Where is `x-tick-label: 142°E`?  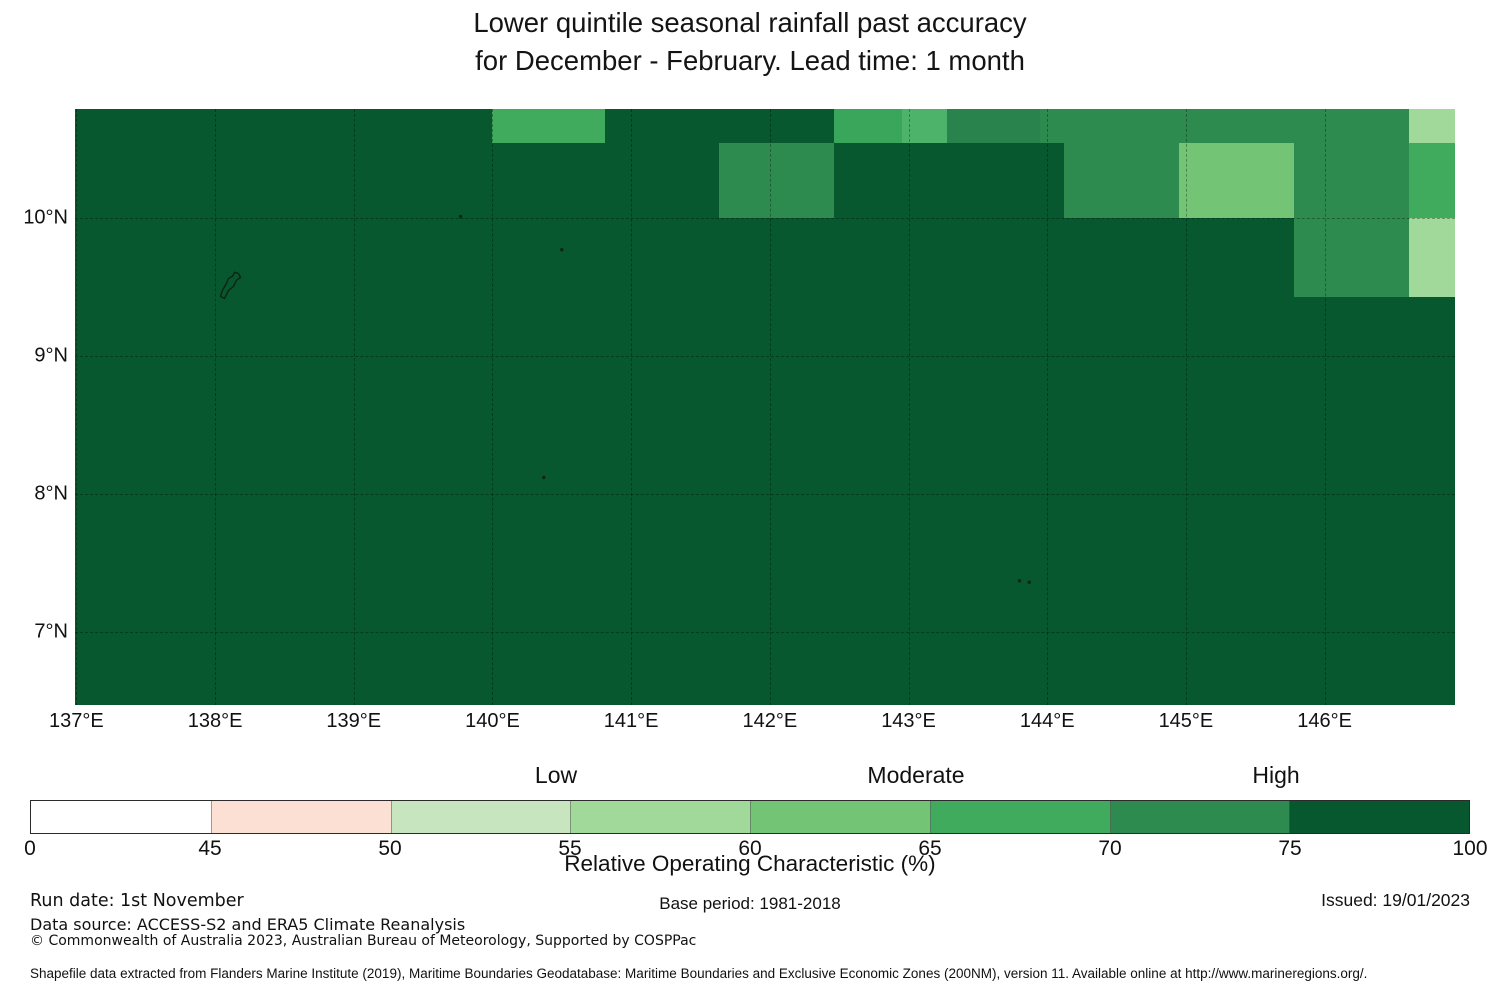
x-tick-label: 142°E is located at coordinates (770, 721).